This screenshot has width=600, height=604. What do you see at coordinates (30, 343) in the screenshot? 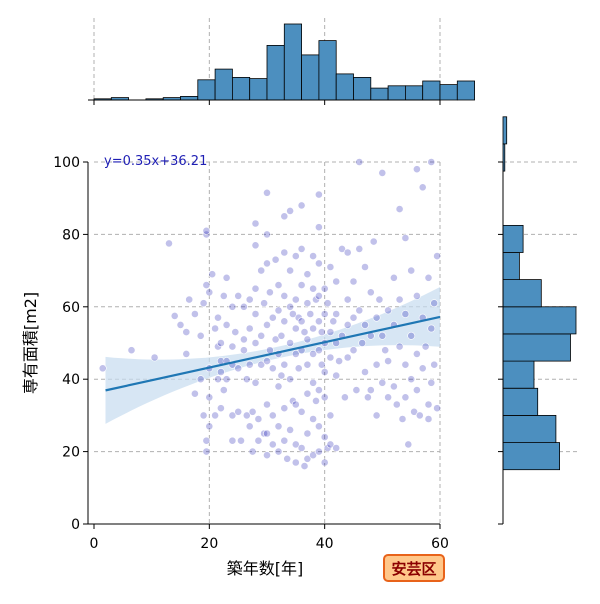
I see `y-axis-title: 専有面積[m2]` at bounding box center [30, 343].